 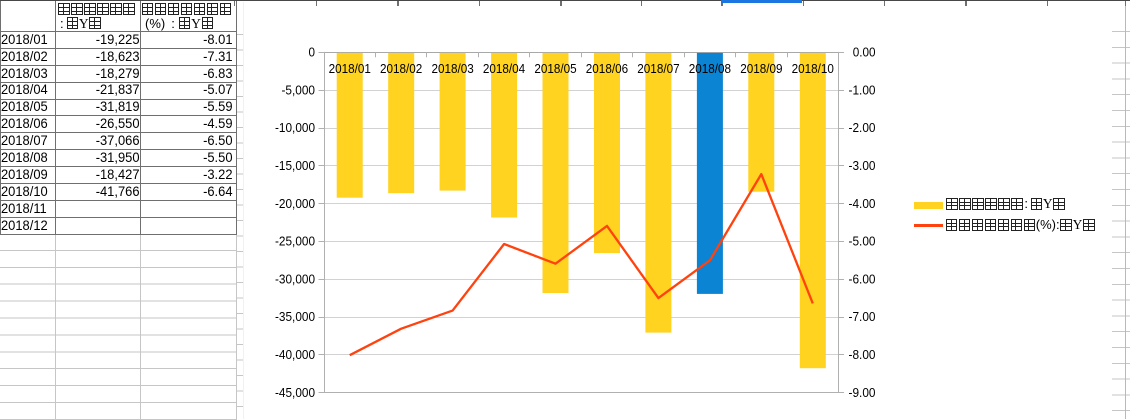 I want to click on svg-text: -35,000, so click(x=295, y=316).